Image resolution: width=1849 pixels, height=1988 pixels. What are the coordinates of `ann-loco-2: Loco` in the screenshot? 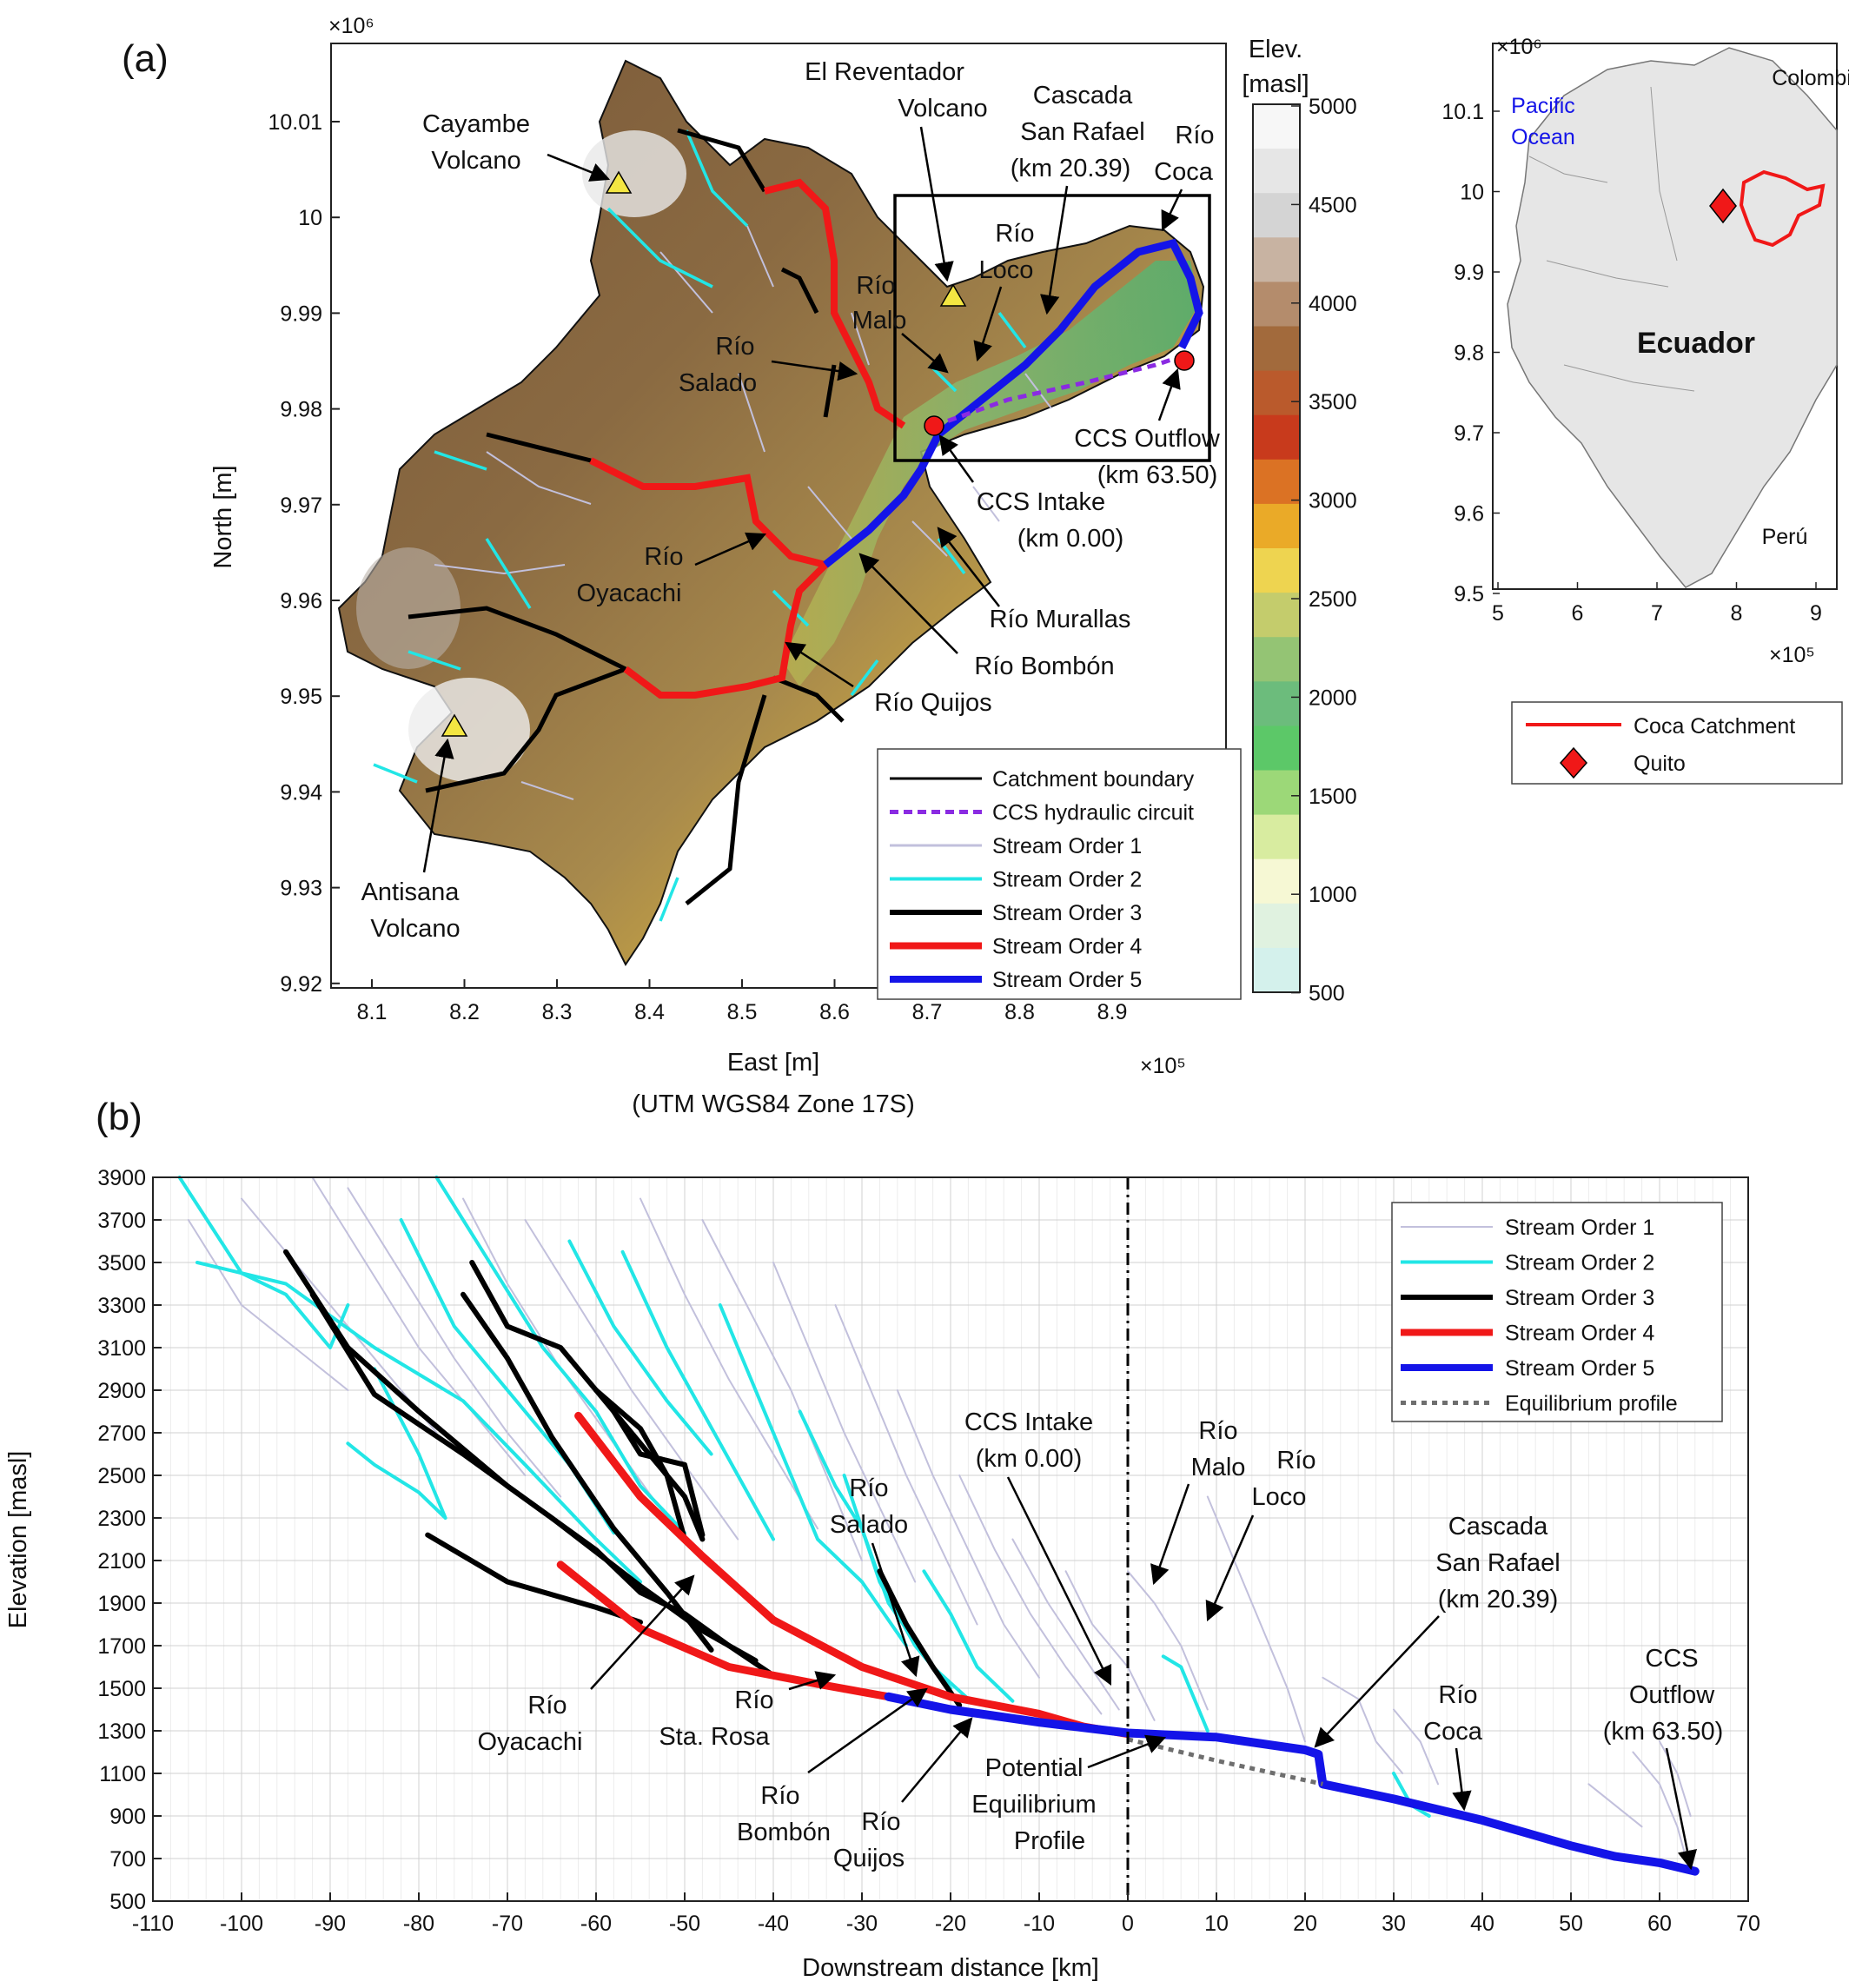 It's located at (1006, 270).